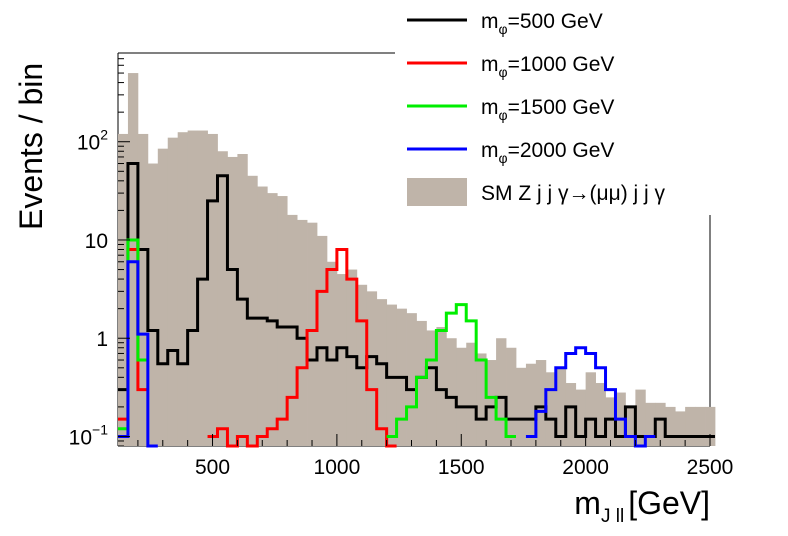 Image resolution: width=788 pixels, height=536 pixels. I want to click on legend-item: mφ=2000 GeV, so click(510, 152).